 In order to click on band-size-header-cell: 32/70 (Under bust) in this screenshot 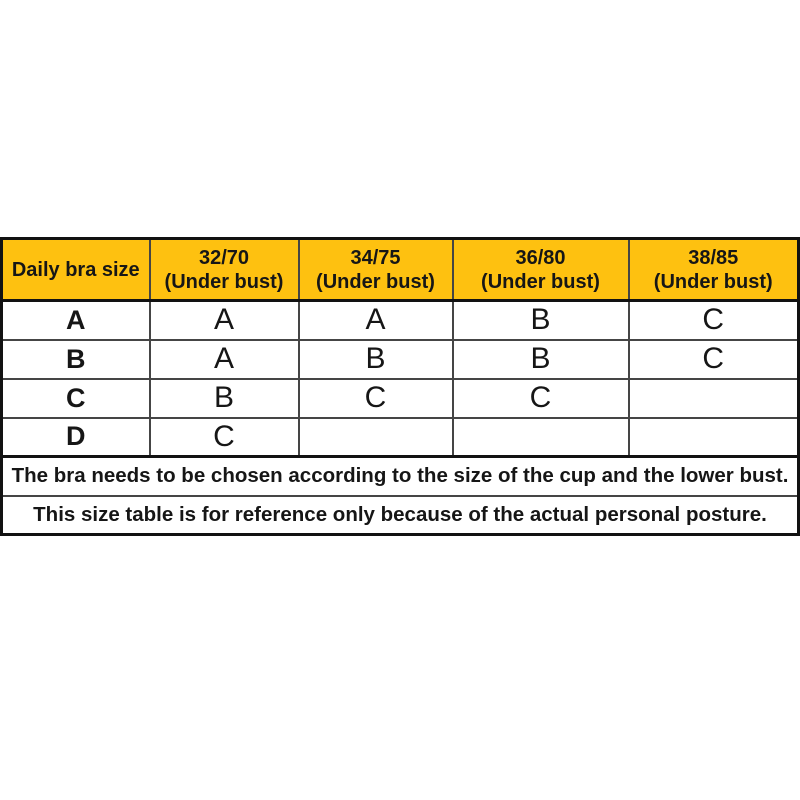, I will do `click(224, 269)`.